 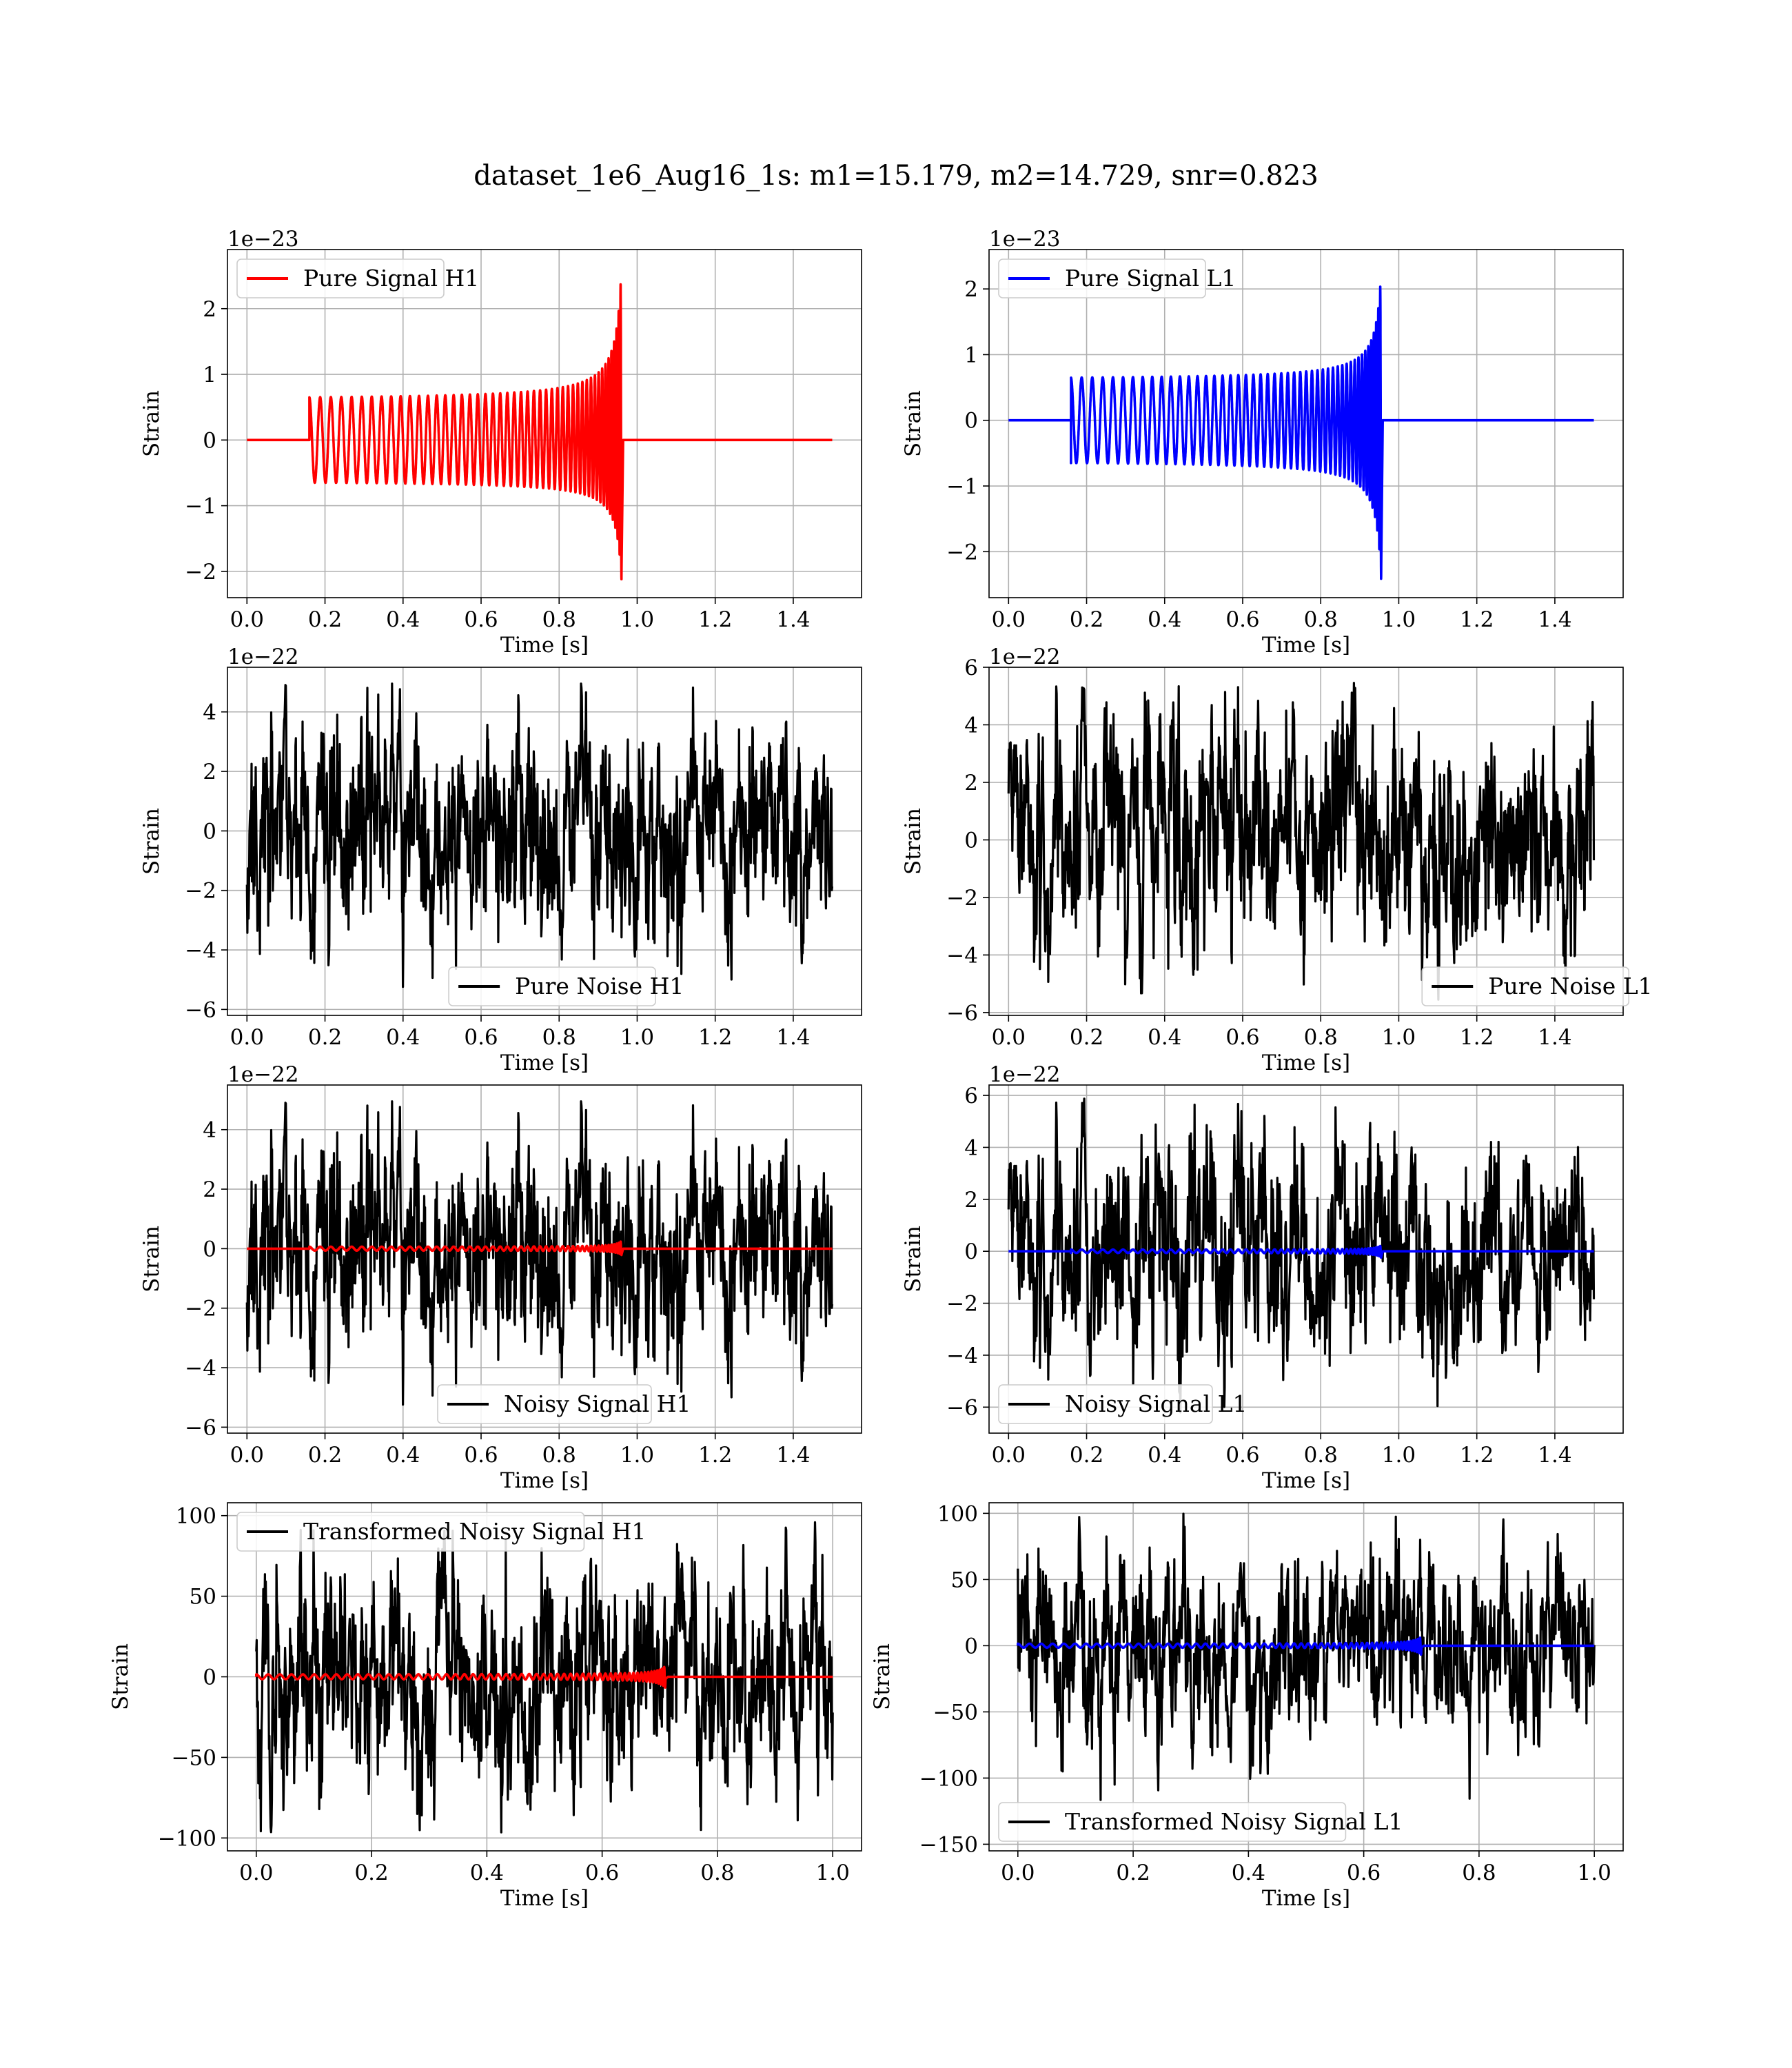 What do you see at coordinates (1234, 1821) in the screenshot?
I see `legend-label: Transformed Noisy Signal L1` at bounding box center [1234, 1821].